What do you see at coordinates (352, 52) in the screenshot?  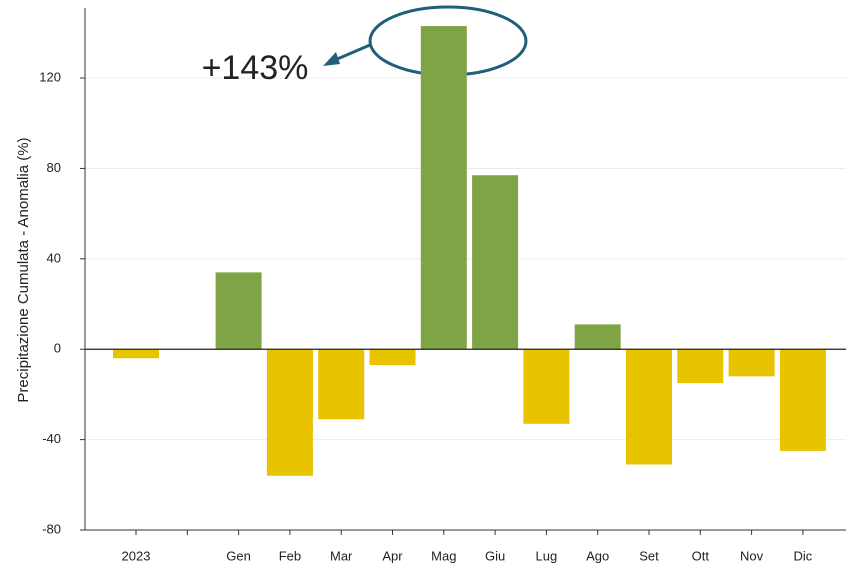 I see `annotation-arrow` at bounding box center [352, 52].